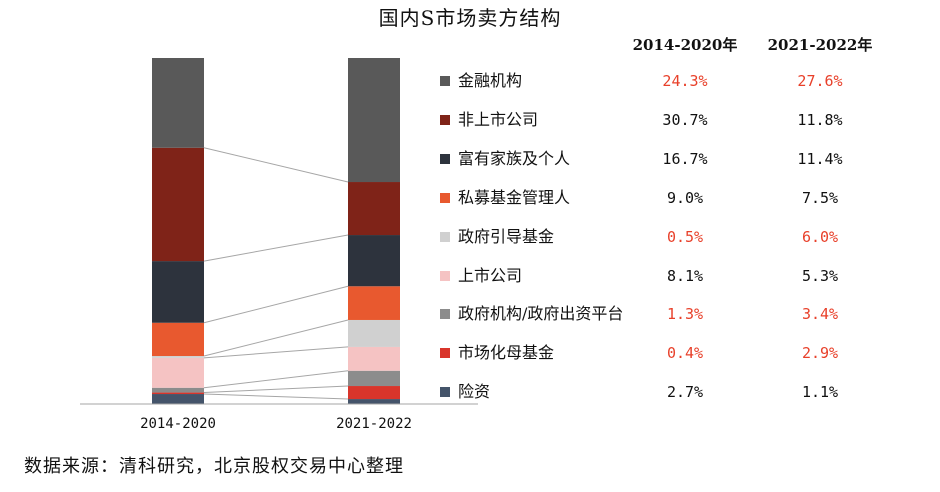 This screenshot has width=940, height=492. I want to click on legend-label-8: 市场化母基金, so click(506, 353).